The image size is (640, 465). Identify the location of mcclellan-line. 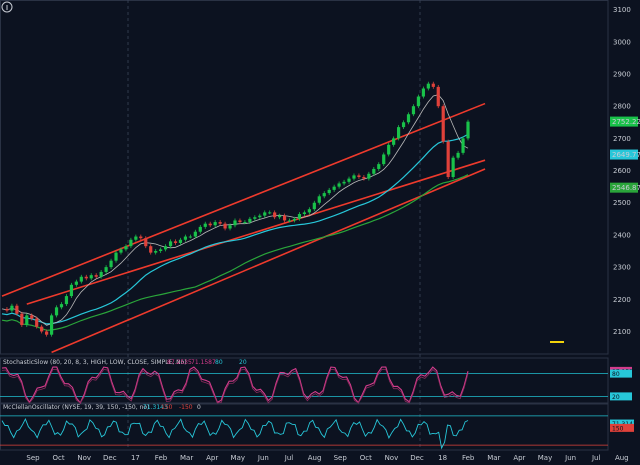
(235, 434).